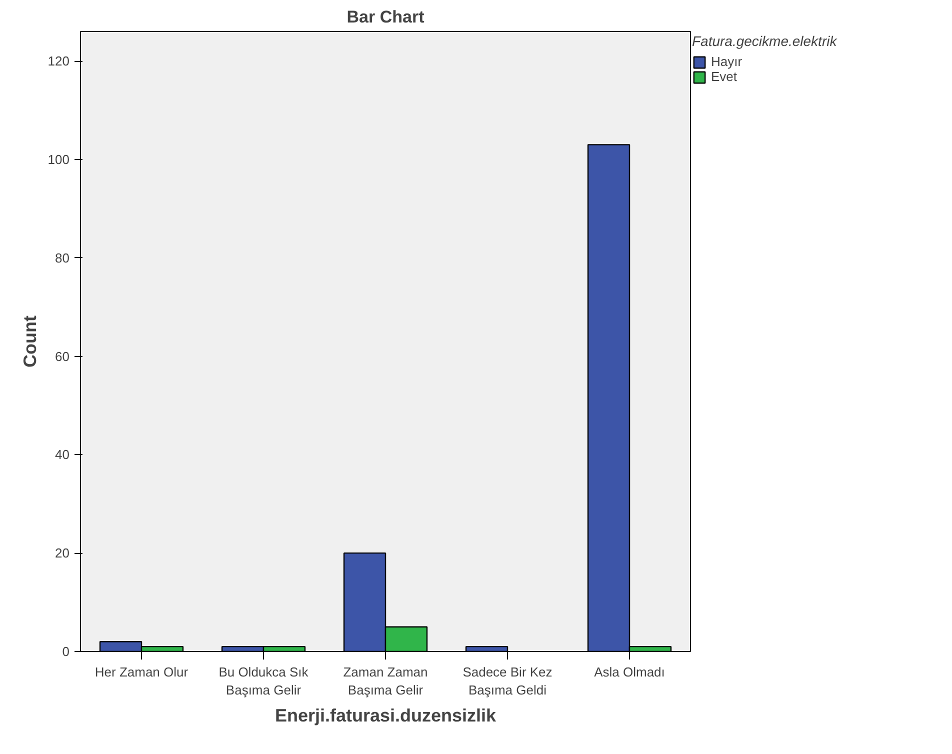  What do you see at coordinates (263, 681) in the screenshot?
I see `x-tick-label: Bu Oldukca Sık Başıma Gelir` at bounding box center [263, 681].